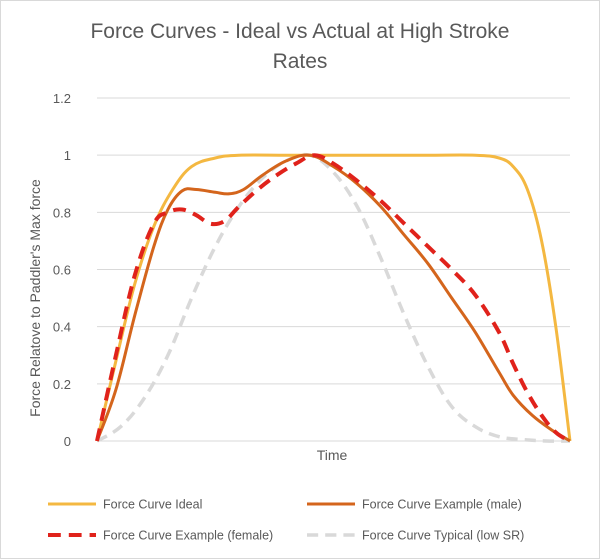 The width and height of the screenshot is (600, 559). Describe the element at coordinates (62, 384) in the screenshot. I see `y-tick-label-1: 0.2` at that location.